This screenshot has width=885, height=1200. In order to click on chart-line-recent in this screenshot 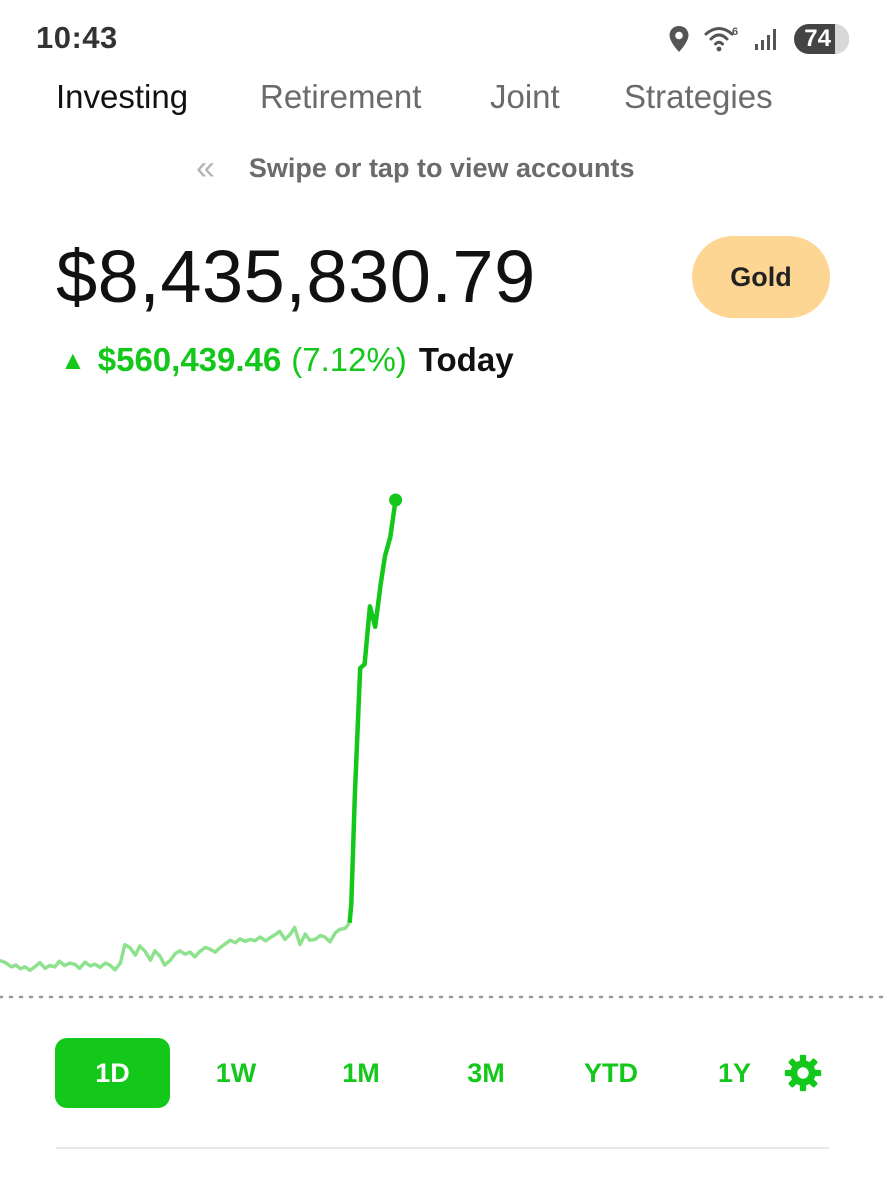, I will do `click(372, 711)`.